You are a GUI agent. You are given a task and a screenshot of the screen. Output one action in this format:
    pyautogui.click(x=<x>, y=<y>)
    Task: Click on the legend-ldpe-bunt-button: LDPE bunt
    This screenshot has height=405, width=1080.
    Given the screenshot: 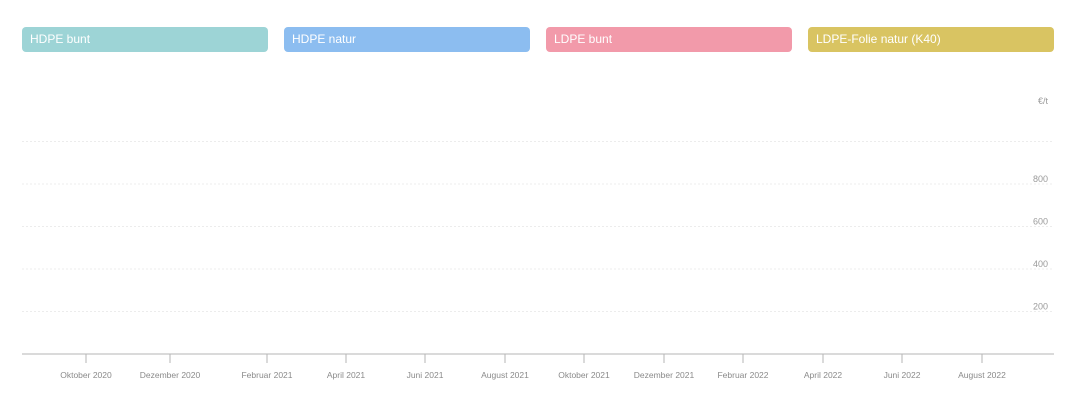 What is the action you would take?
    pyautogui.click(x=669, y=39)
    